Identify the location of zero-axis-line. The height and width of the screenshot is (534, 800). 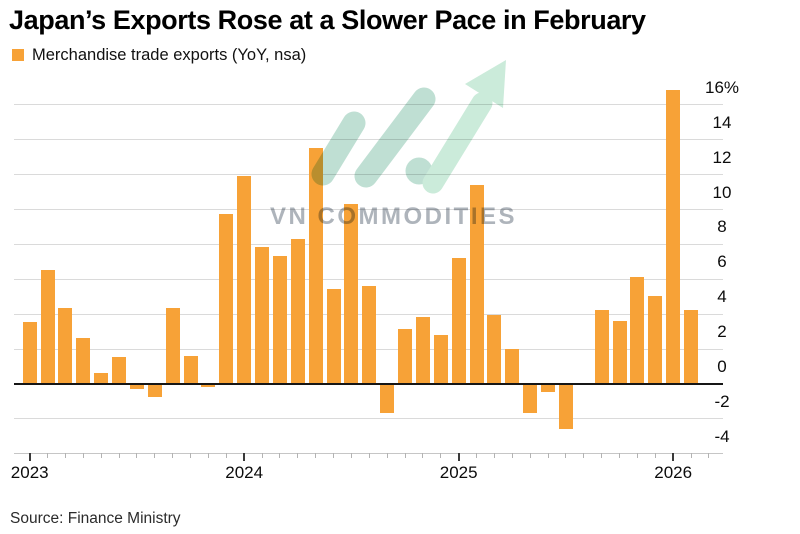
(368, 383).